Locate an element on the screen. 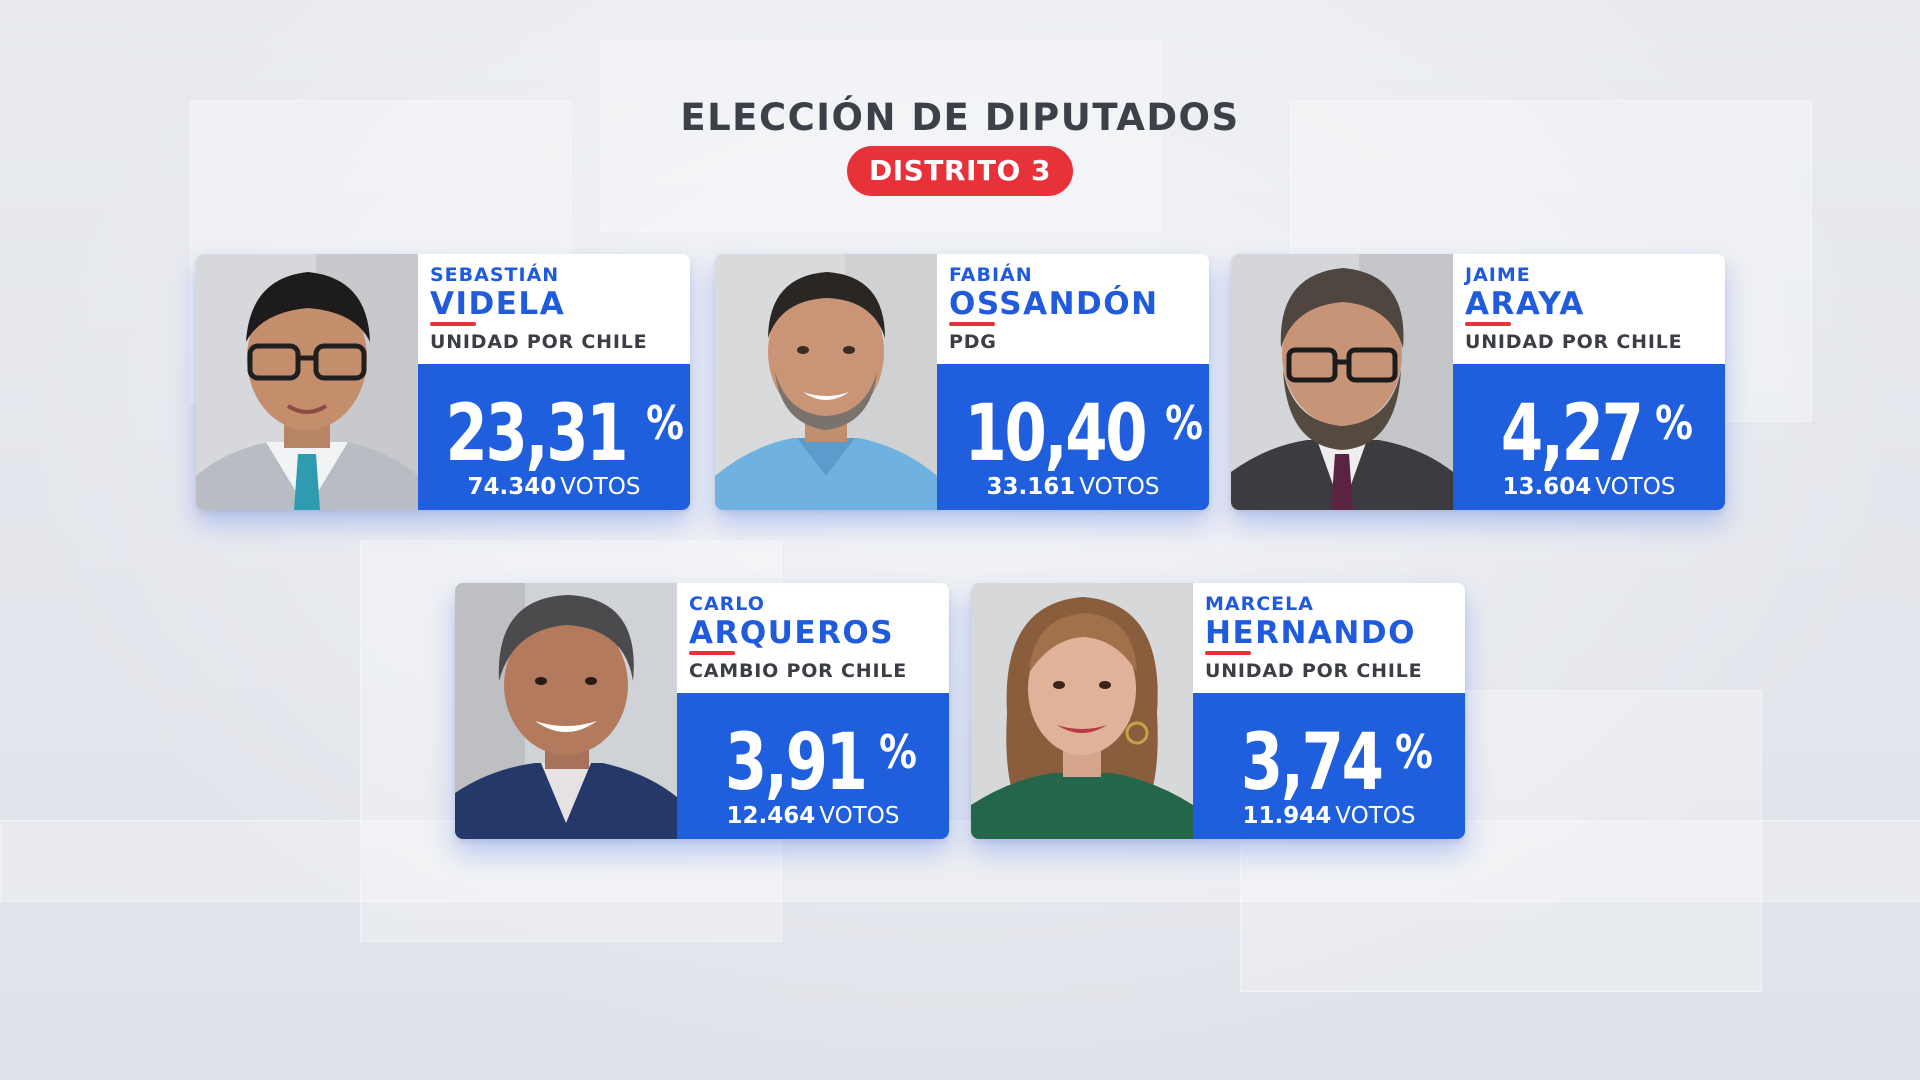 The image size is (1920, 1080). vote-count: 12.464 is located at coordinates (771, 816).